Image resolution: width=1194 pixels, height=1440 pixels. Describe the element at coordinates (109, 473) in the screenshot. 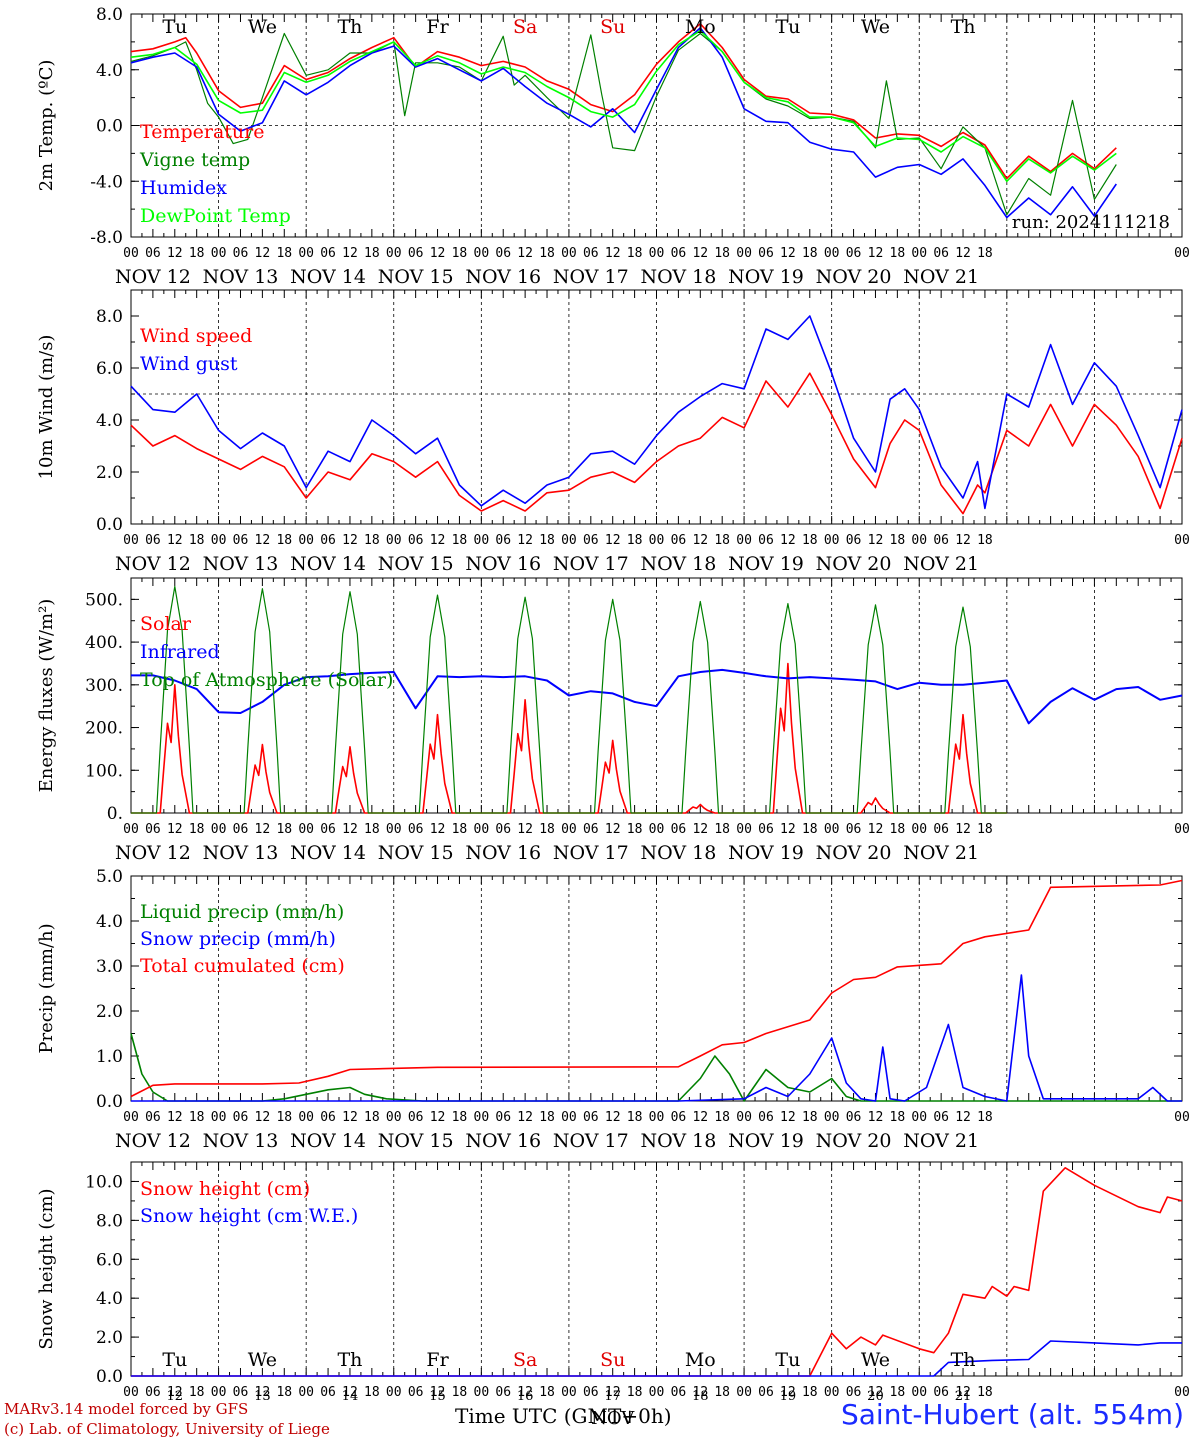

I see `y-tick-label: 2.0` at that location.